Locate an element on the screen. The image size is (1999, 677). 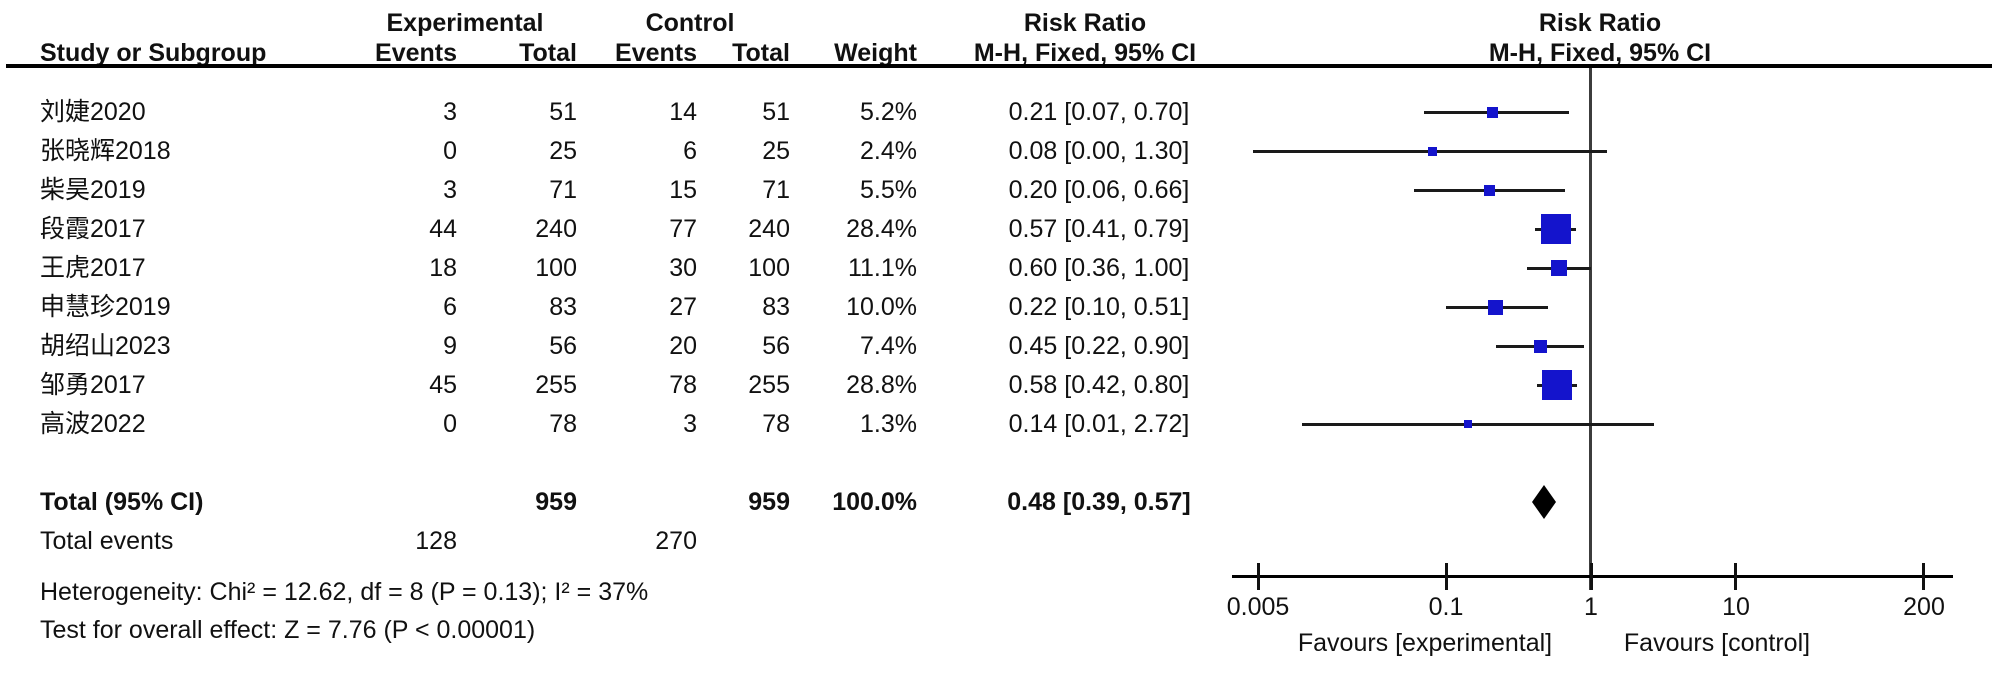
col-risk-ratio-left: Risk Ratio is located at coordinates (1085, 23).